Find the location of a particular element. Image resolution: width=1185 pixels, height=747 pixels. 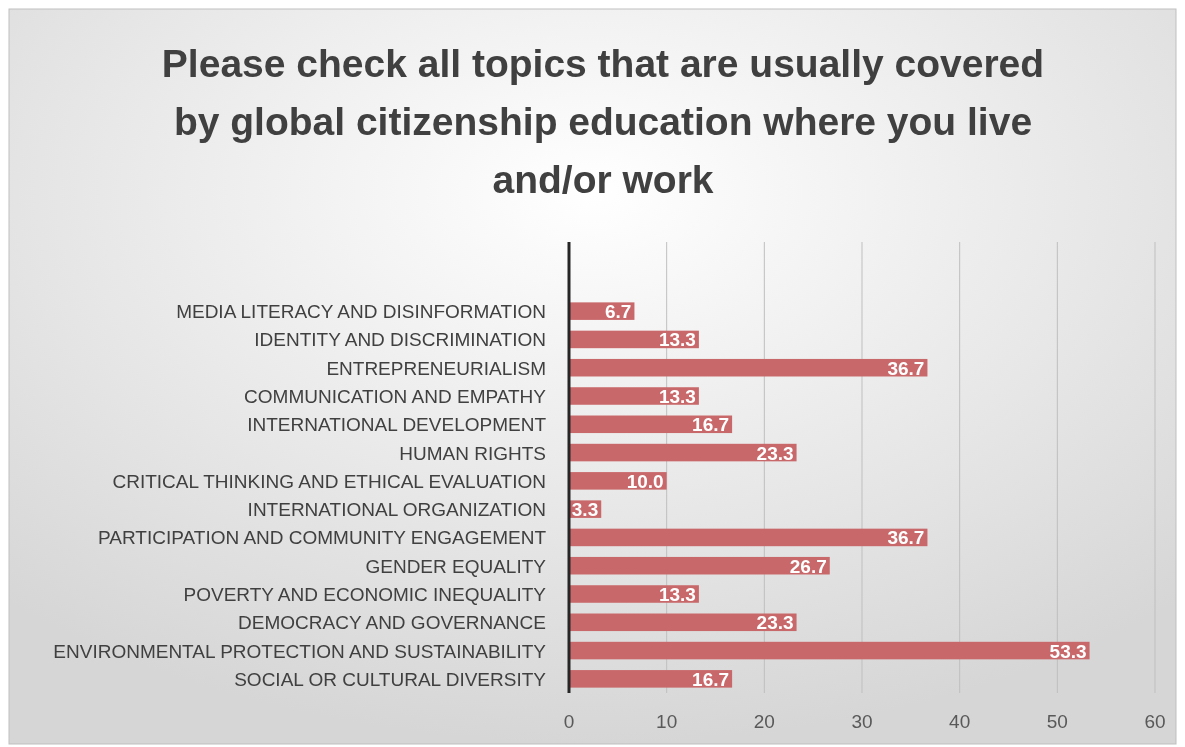

y-tick-label: MEDIA LITERACY AND DISINFORMATION is located at coordinates (361, 312).